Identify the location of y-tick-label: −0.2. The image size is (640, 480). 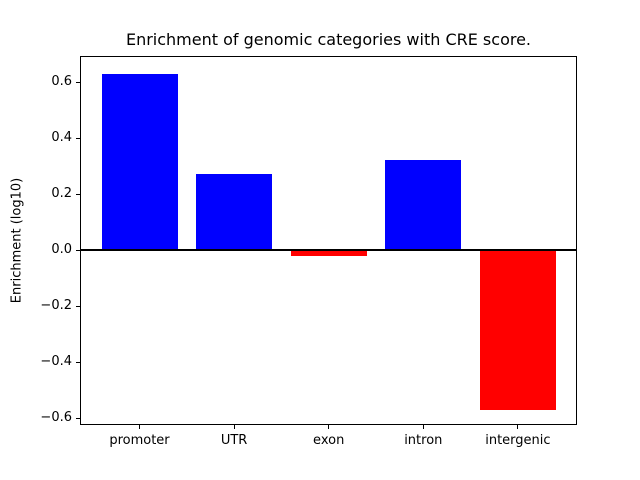
(56, 305).